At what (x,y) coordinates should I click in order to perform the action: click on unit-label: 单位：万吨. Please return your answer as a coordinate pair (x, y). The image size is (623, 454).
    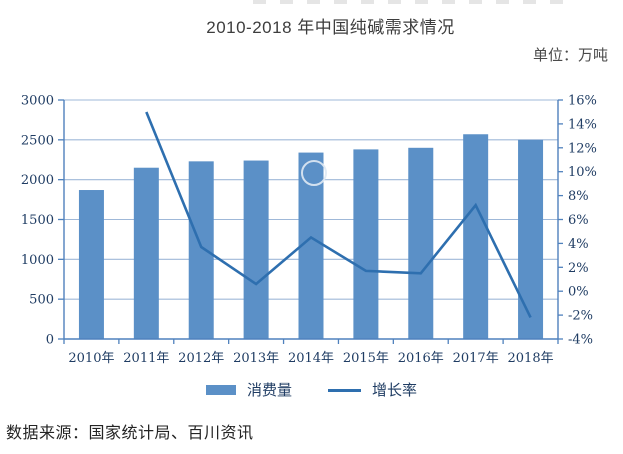
    Looking at the image, I should click on (570, 55).